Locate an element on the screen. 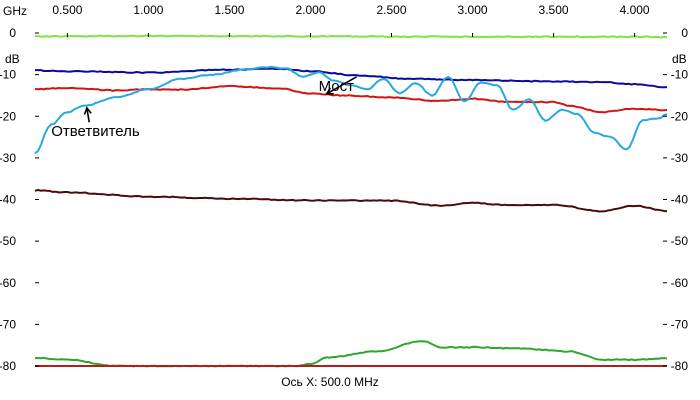  y-unit-label-right: dB is located at coordinates (679, 59).